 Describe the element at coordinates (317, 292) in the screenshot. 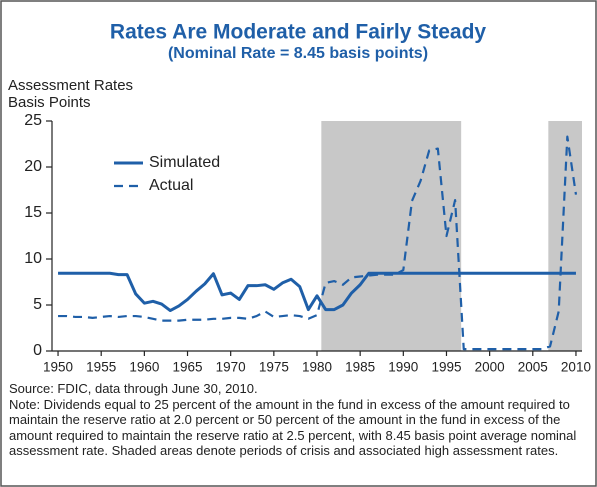

I see `series-line` at that location.